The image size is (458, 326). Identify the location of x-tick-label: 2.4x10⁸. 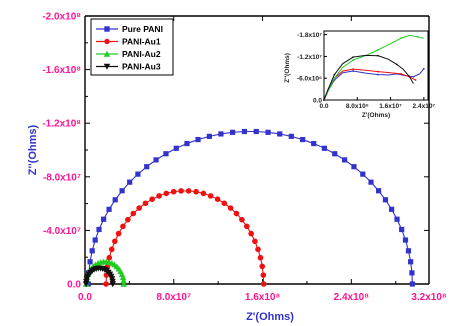
(352, 297).